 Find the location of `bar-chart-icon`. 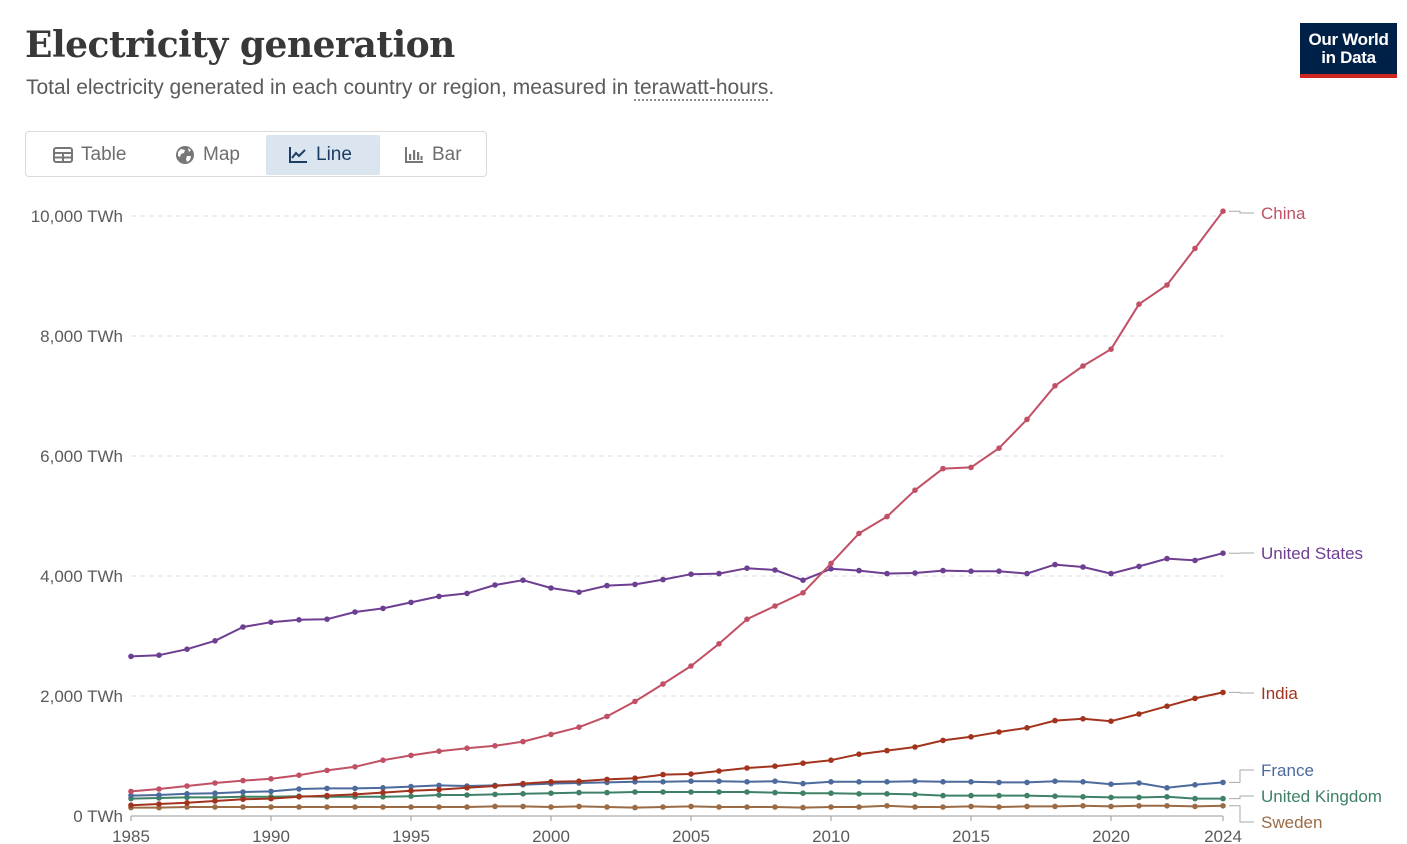

bar-chart-icon is located at coordinates (414, 155).